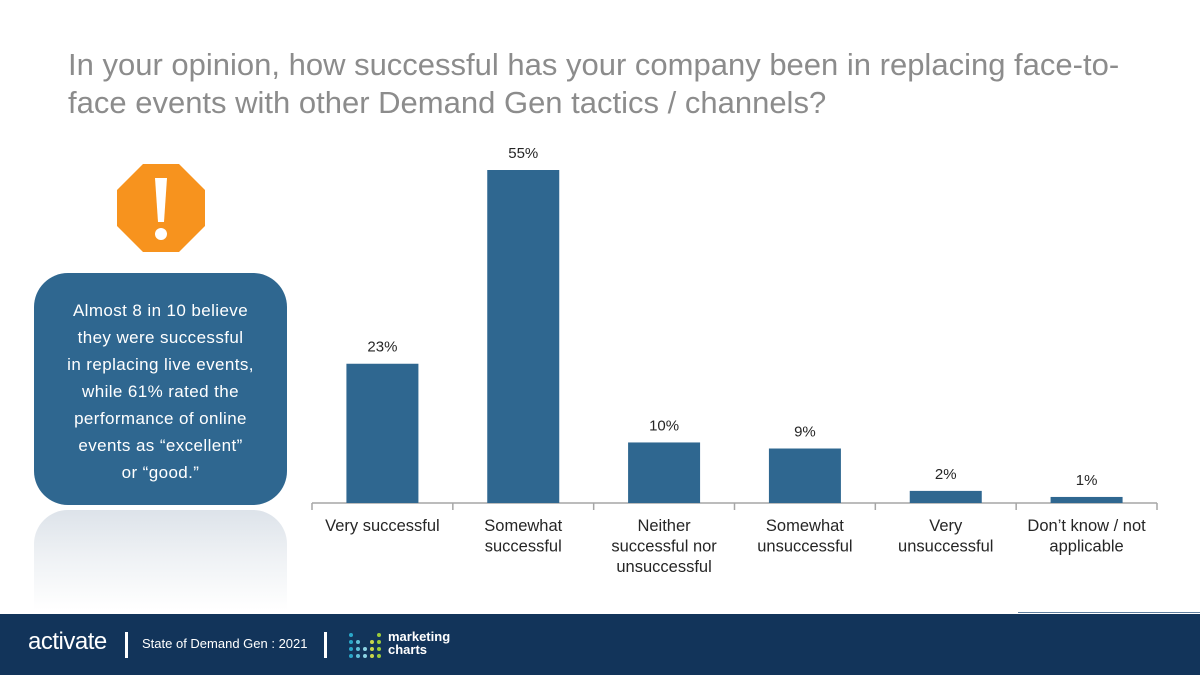  I want to click on warning-icon, so click(161, 208).